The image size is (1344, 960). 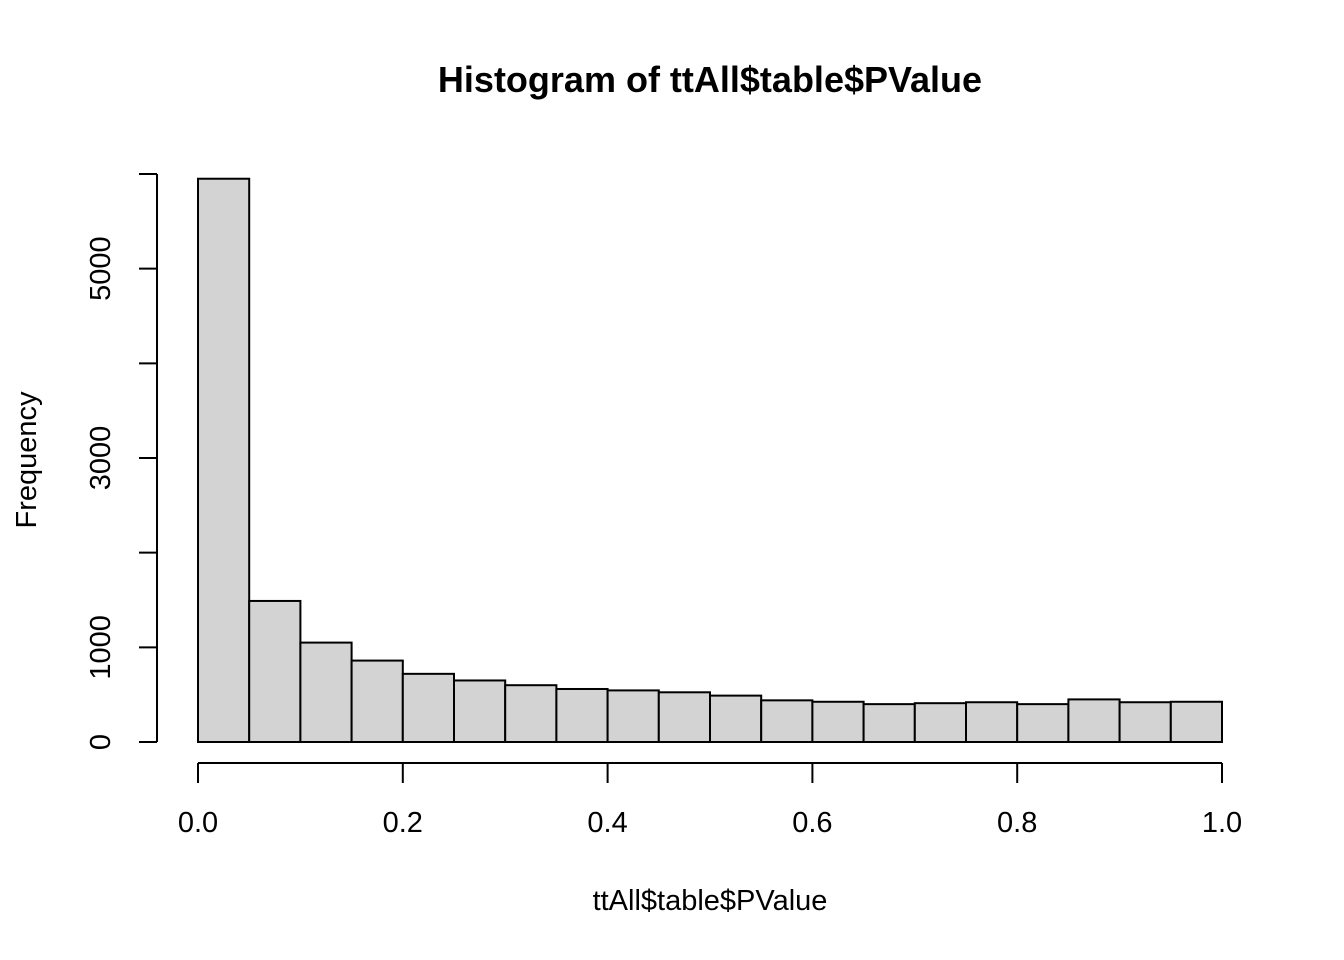 What do you see at coordinates (101, 458) in the screenshot?
I see `y-tick-label: 3000` at bounding box center [101, 458].